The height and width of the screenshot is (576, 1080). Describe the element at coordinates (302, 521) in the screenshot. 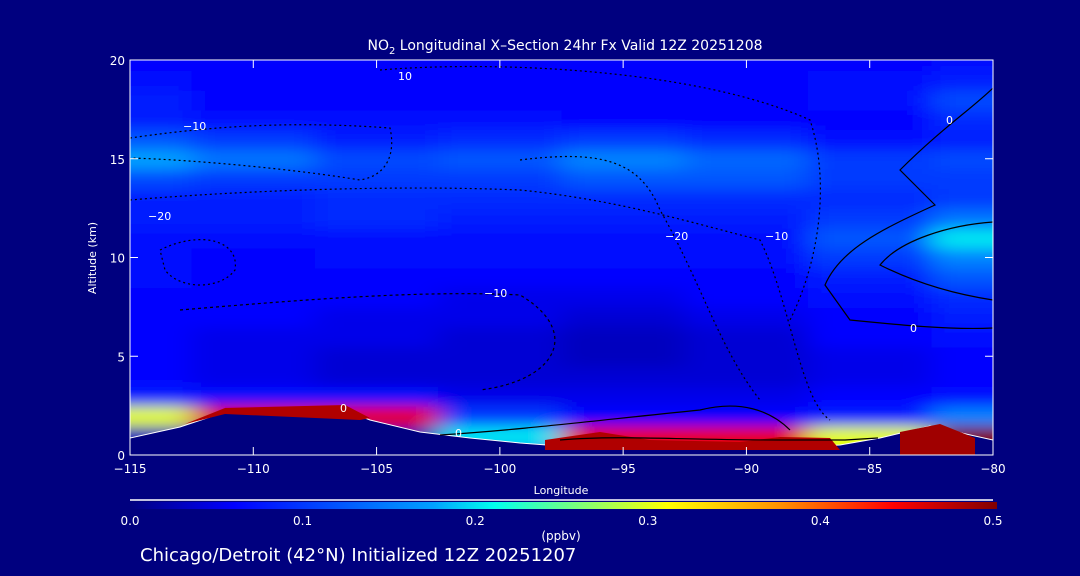

I see `tick-label: 0.1` at that location.